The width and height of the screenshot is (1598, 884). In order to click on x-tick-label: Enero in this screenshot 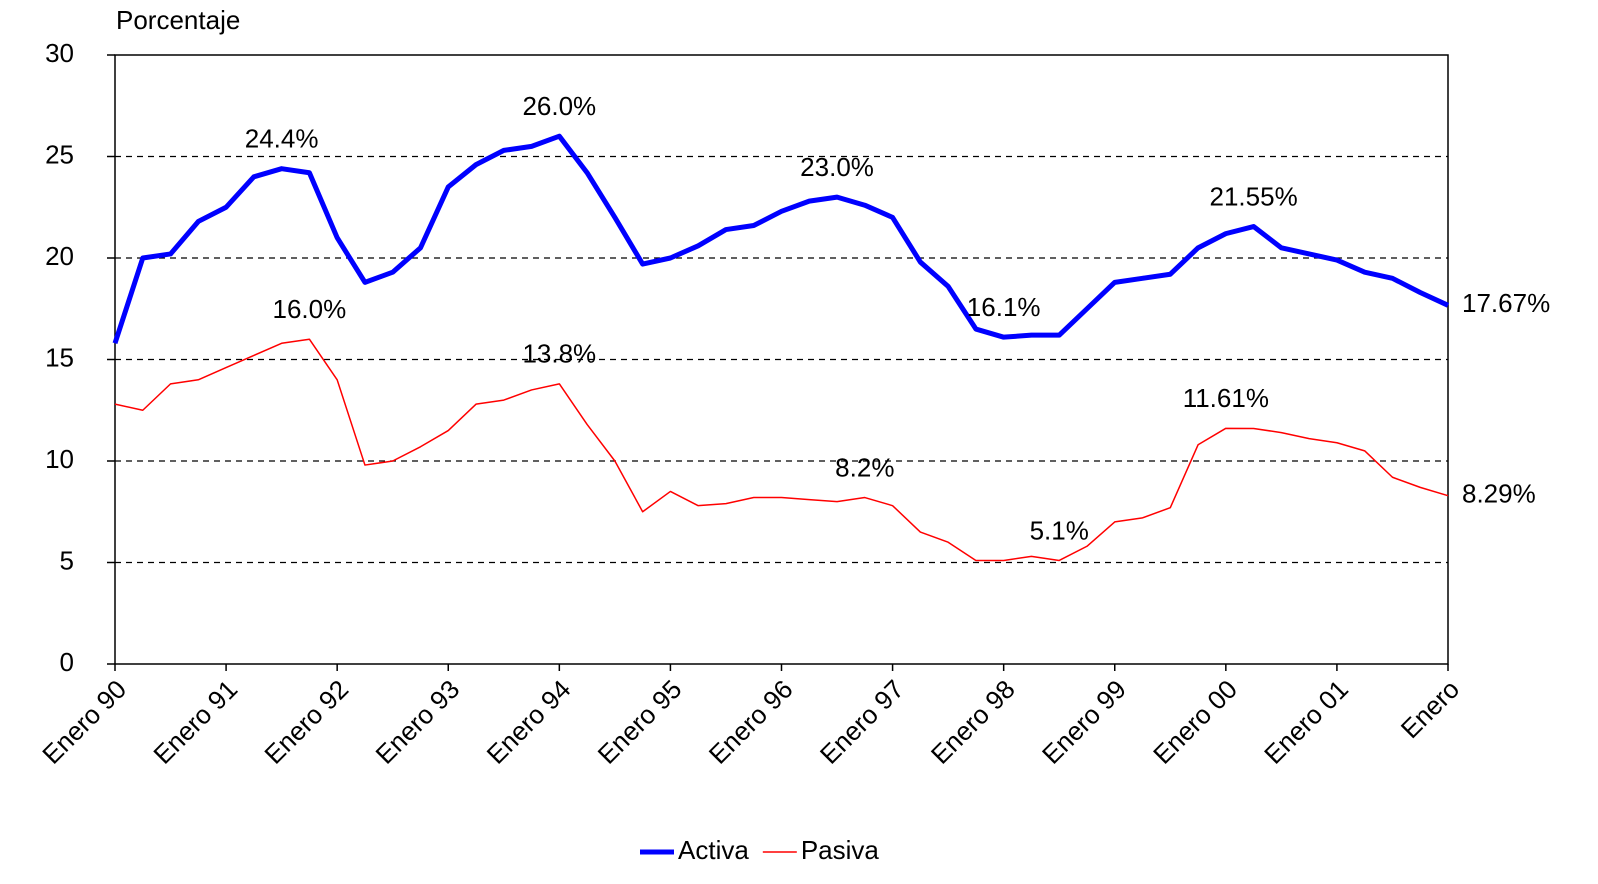, I will do `click(1430, 709)`.